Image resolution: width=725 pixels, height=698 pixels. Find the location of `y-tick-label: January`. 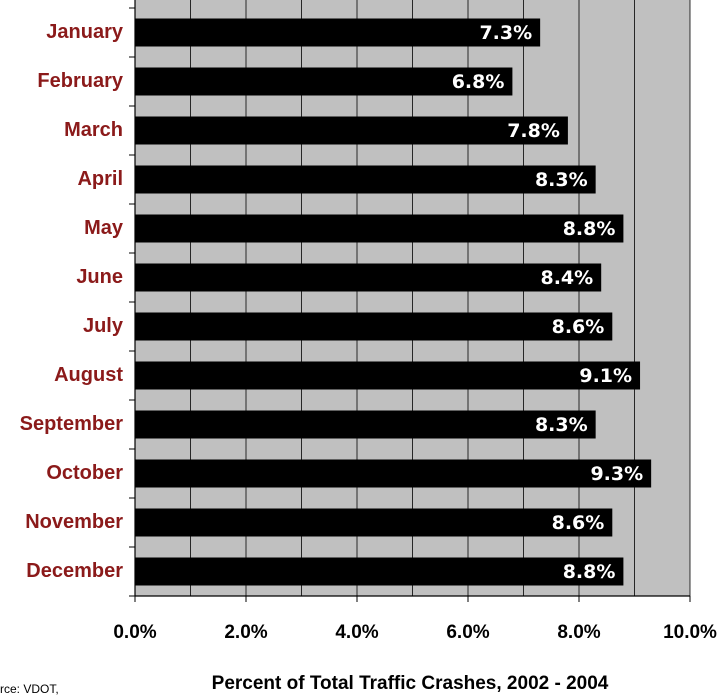

y-tick-label: January is located at coordinates (85, 32).